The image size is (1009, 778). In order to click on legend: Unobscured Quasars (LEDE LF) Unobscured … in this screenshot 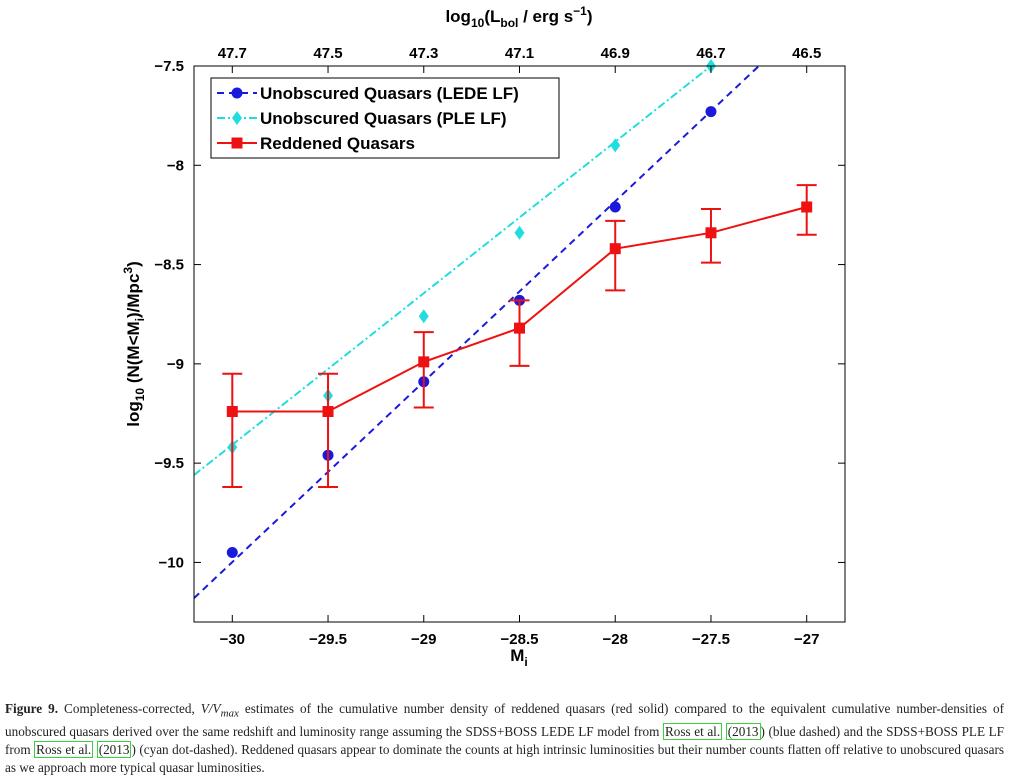, I will do `click(385, 118)`.